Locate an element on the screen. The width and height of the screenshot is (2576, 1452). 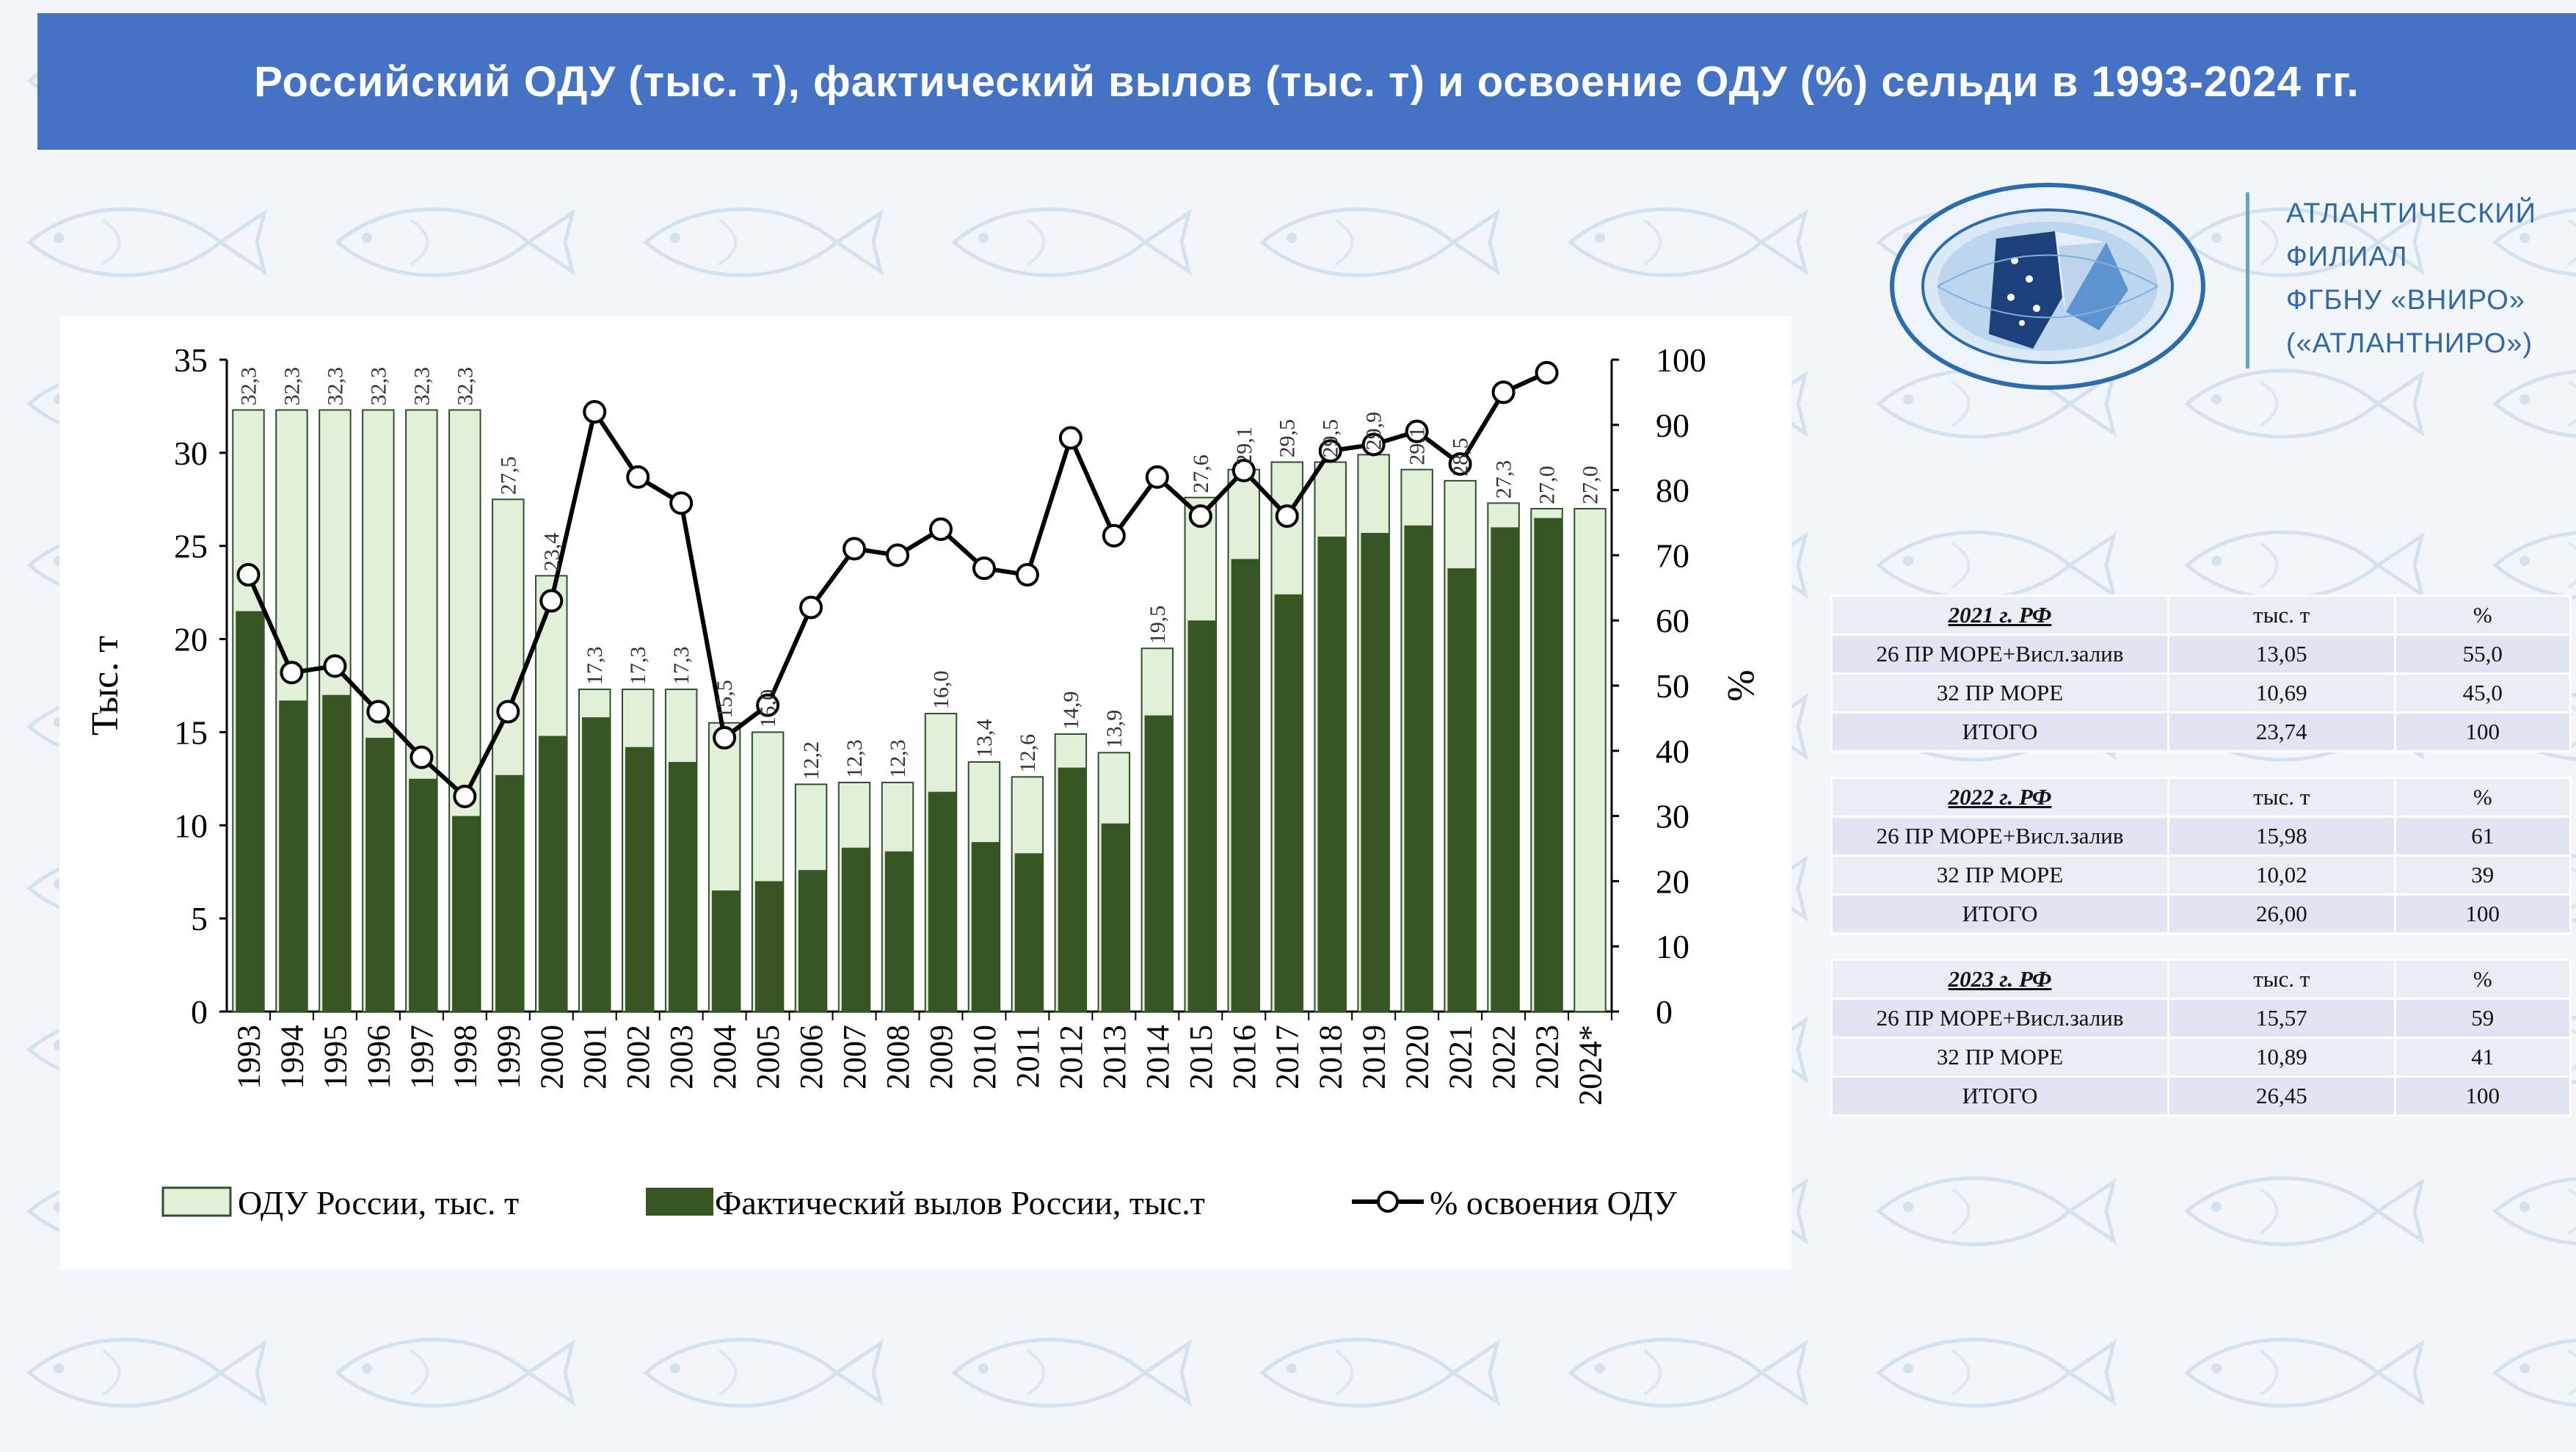
table-cell: 13,05 is located at coordinates (2281, 654).